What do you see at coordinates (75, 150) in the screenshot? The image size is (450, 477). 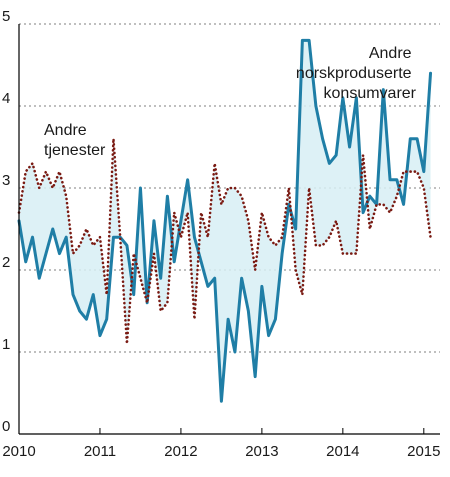 I see `series-label-line1-text-1: tjenester` at bounding box center [75, 150].